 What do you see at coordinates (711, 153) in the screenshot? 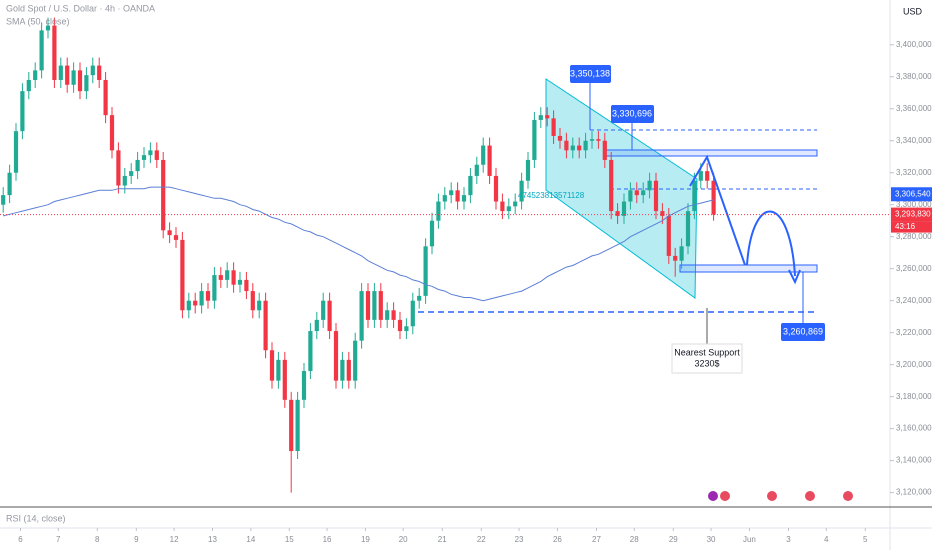
I see `resistance-zone` at bounding box center [711, 153].